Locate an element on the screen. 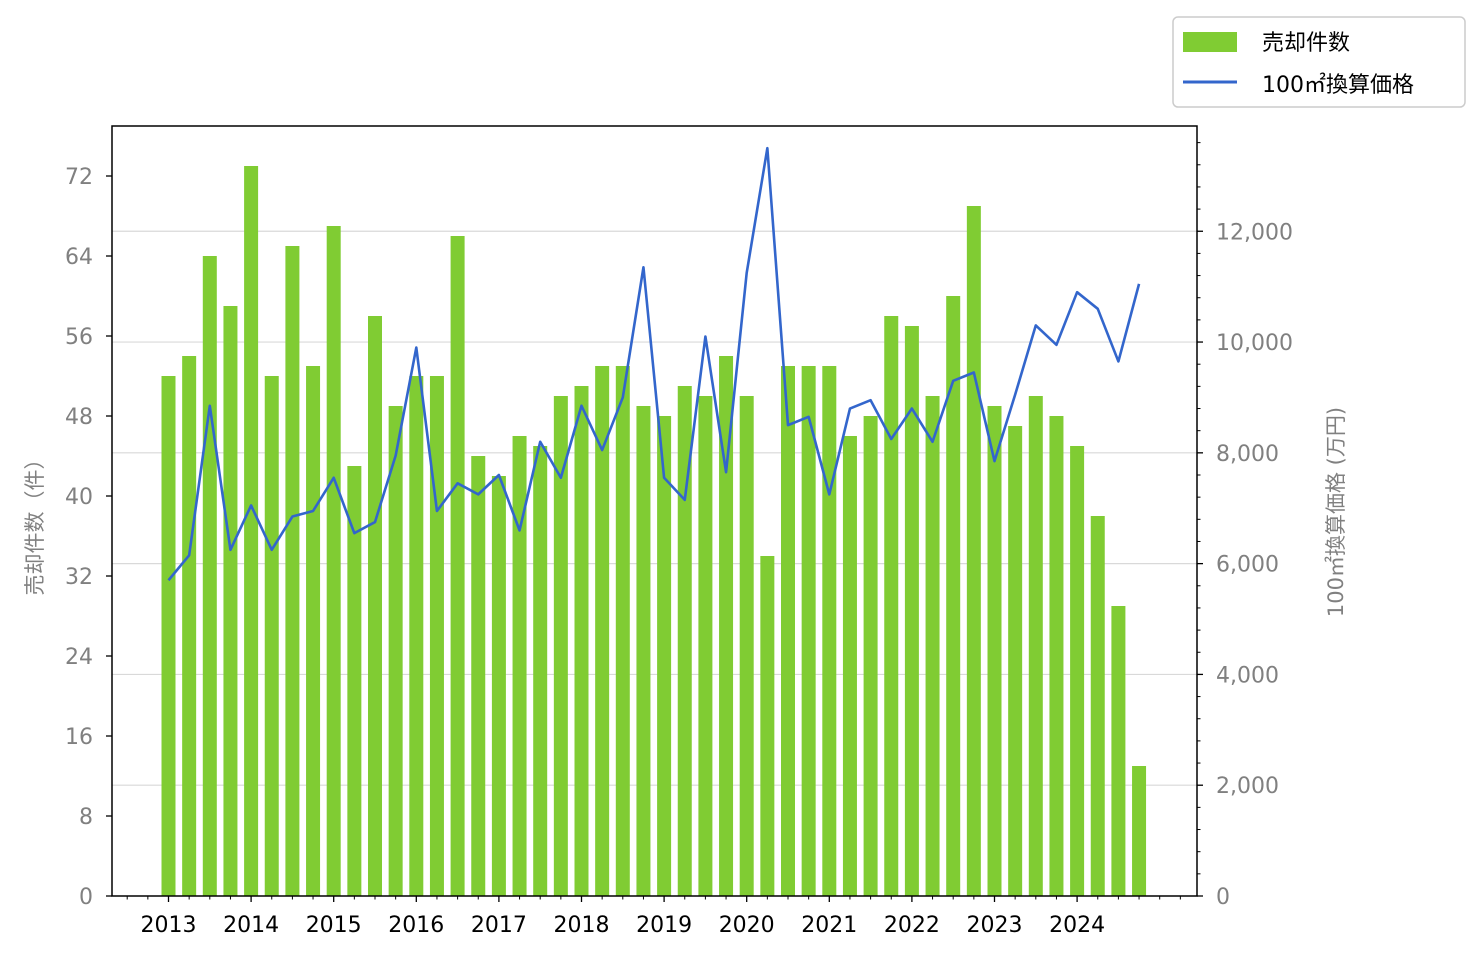  legend: 売却件数 100㎡換算価格 is located at coordinates (1319, 62).